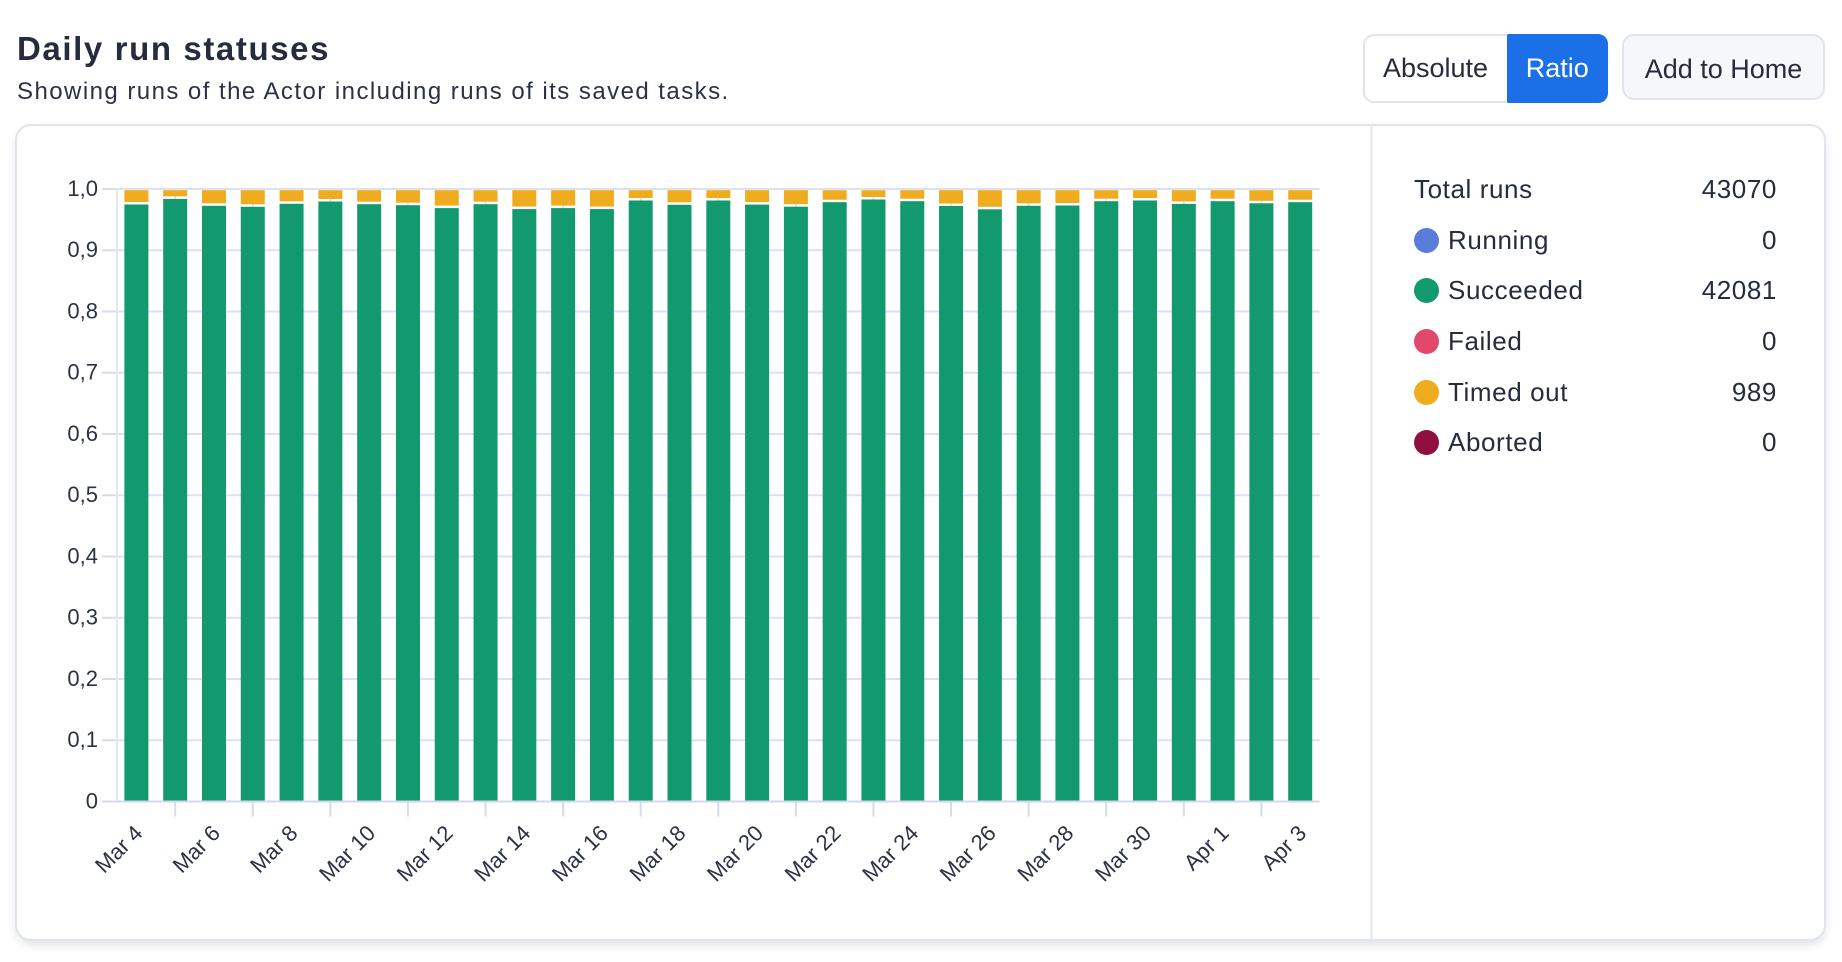 This screenshot has height=962, width=1842. I want to click on svg-text: Mar 22, so click(813, 853).